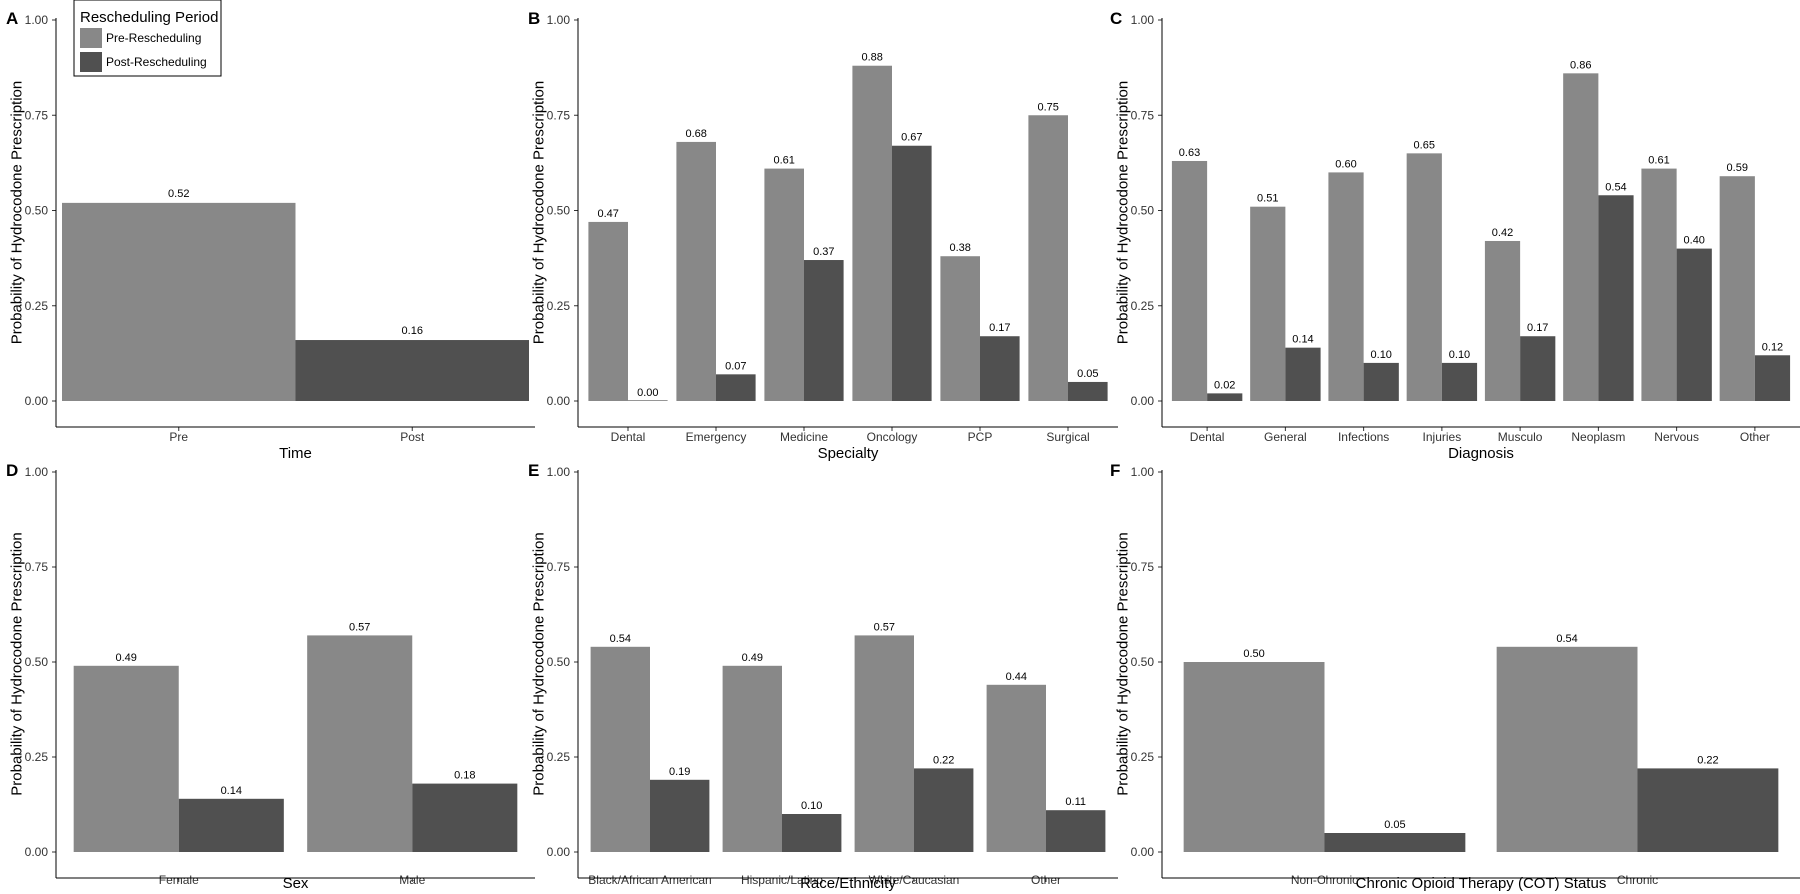 The height and width of the screenshot is (894, 1800). I want to click on x-tick-label: Emergency, so click(716, 437).